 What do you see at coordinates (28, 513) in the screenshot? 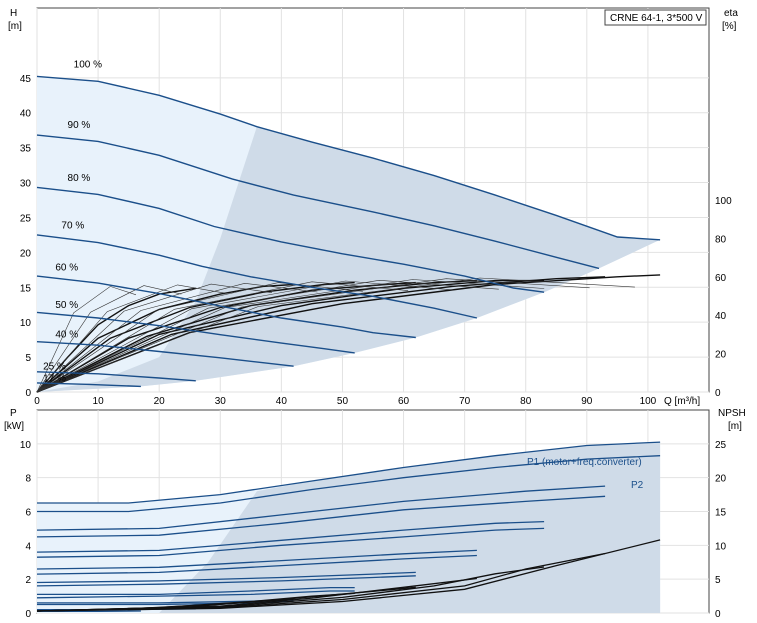
I see `p-tick-label: 6` at bounding box center [28, 513].